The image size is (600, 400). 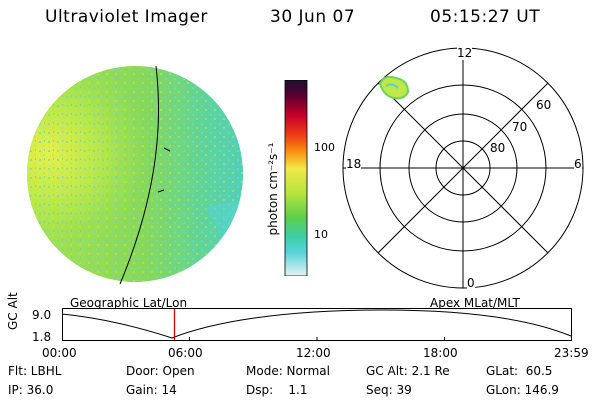 I want to click on polar-lat-70: 70, so click(x=520, y=127).